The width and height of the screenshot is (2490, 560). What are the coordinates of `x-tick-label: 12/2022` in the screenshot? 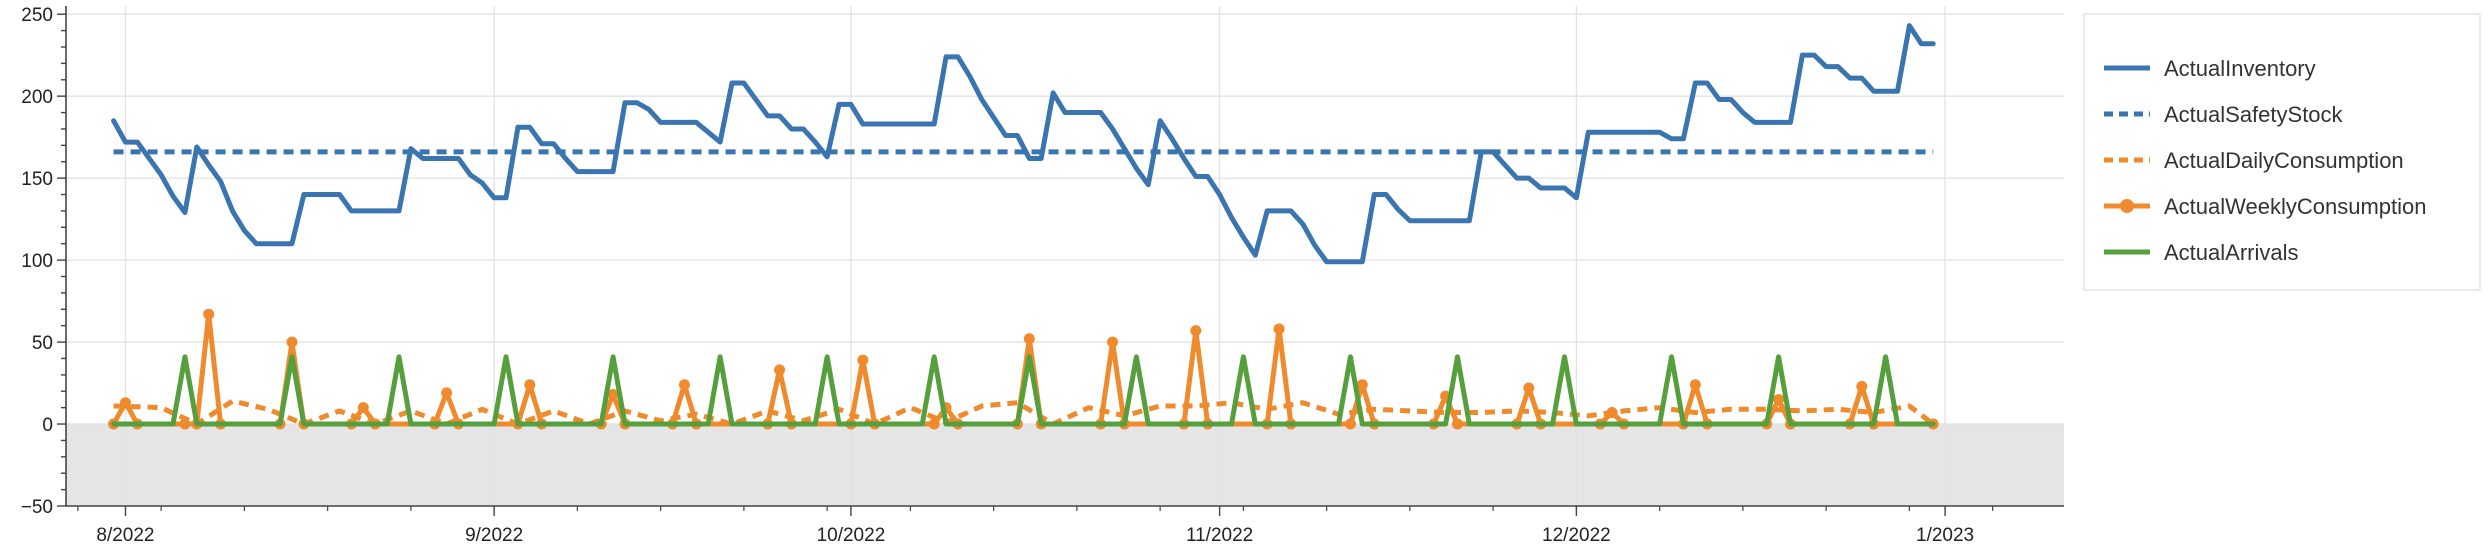 It's located at (1576, 535).